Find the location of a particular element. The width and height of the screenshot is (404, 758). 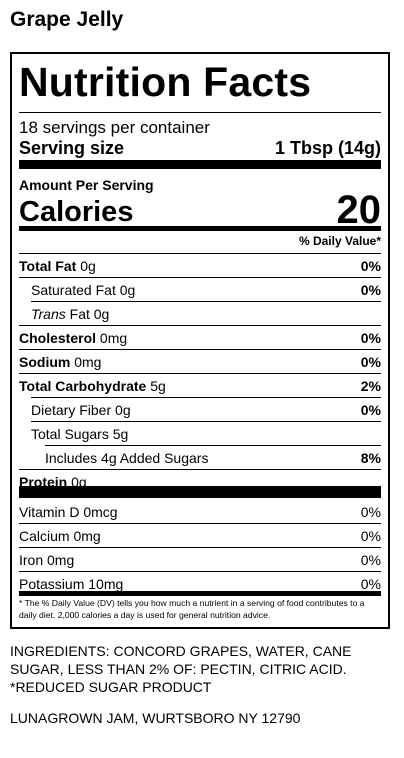

manufacturer: LUNAGROWN JAM, WURTSBORO NY 12790 is located at coordinates (155, 718).